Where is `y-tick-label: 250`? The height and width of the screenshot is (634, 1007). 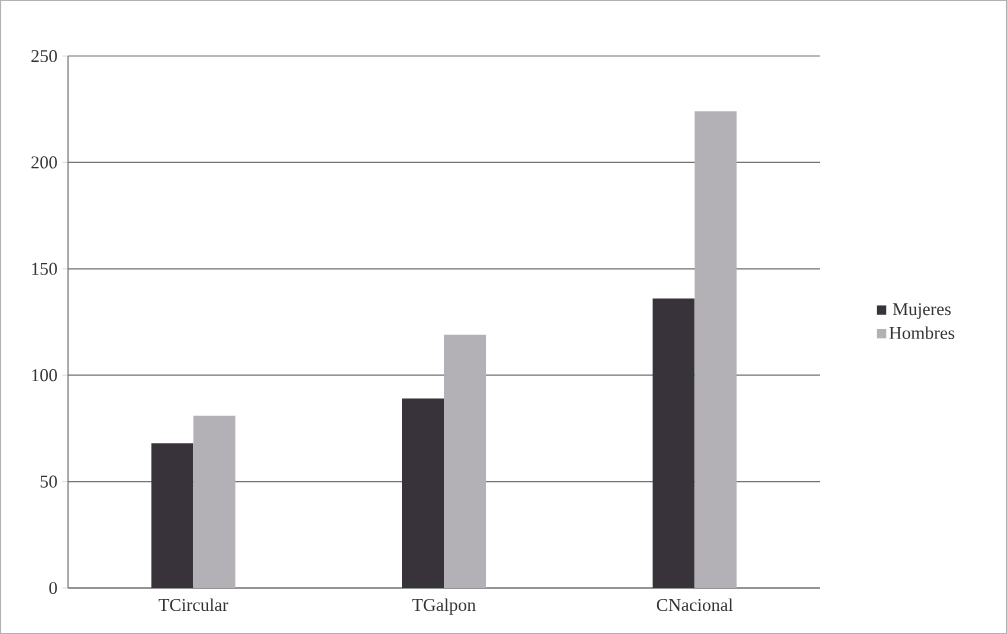 y-tick-label: 250 is located at coordinates (44, 56).